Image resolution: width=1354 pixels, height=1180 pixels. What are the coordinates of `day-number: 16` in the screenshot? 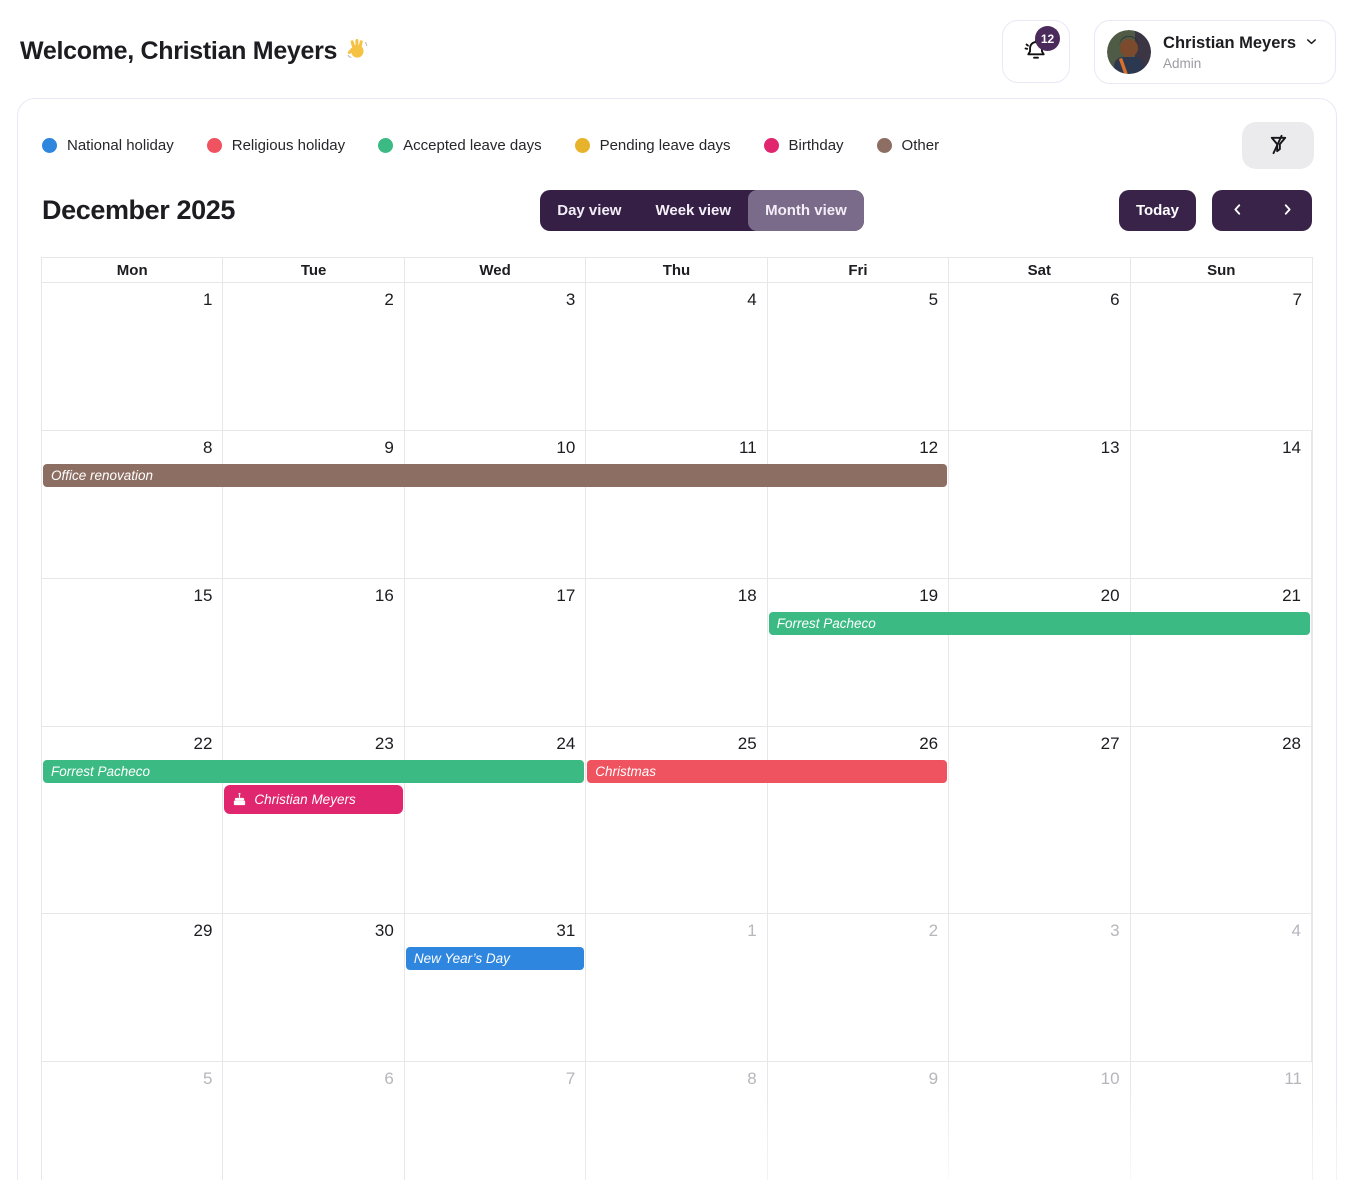 It's located at (384, 595).